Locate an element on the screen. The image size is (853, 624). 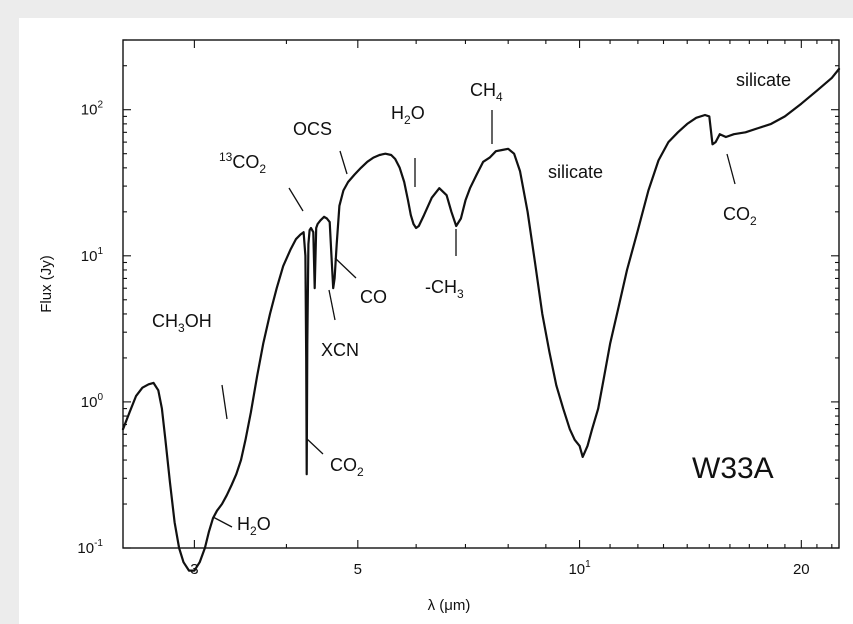
label-13co2: 13CO2 is located at coordinates (242, 163).